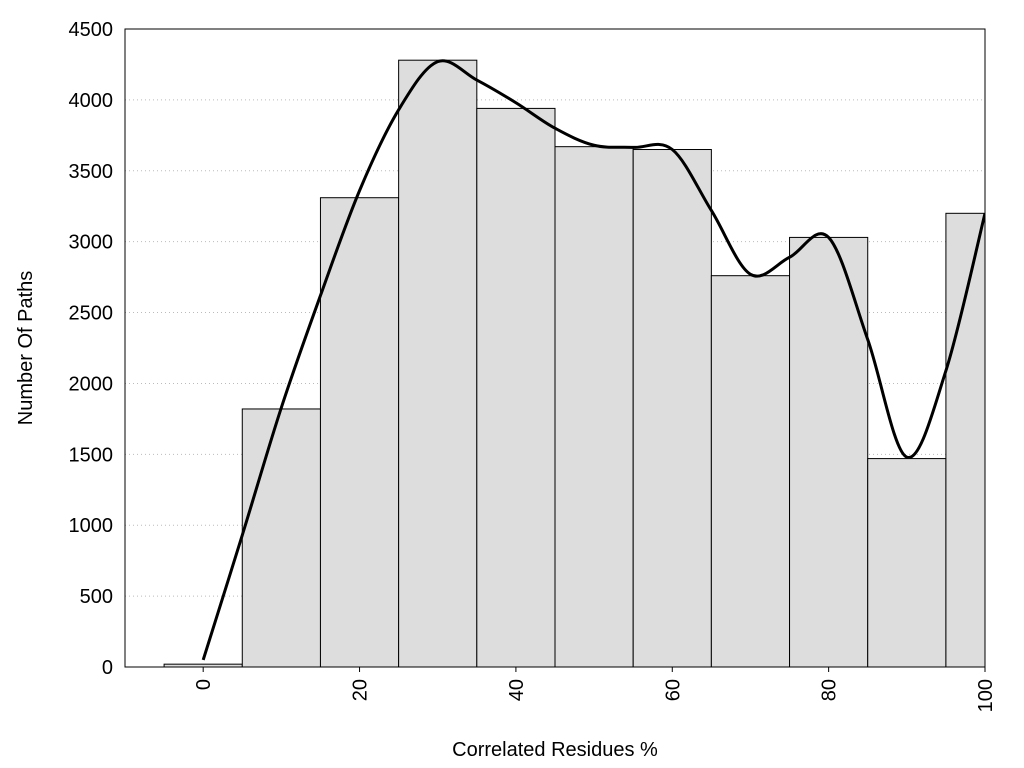  What do you see at coordinates (96, 597) in the screenshot?
I see `y-tick-label: 500` at bounding box center [96, 597].